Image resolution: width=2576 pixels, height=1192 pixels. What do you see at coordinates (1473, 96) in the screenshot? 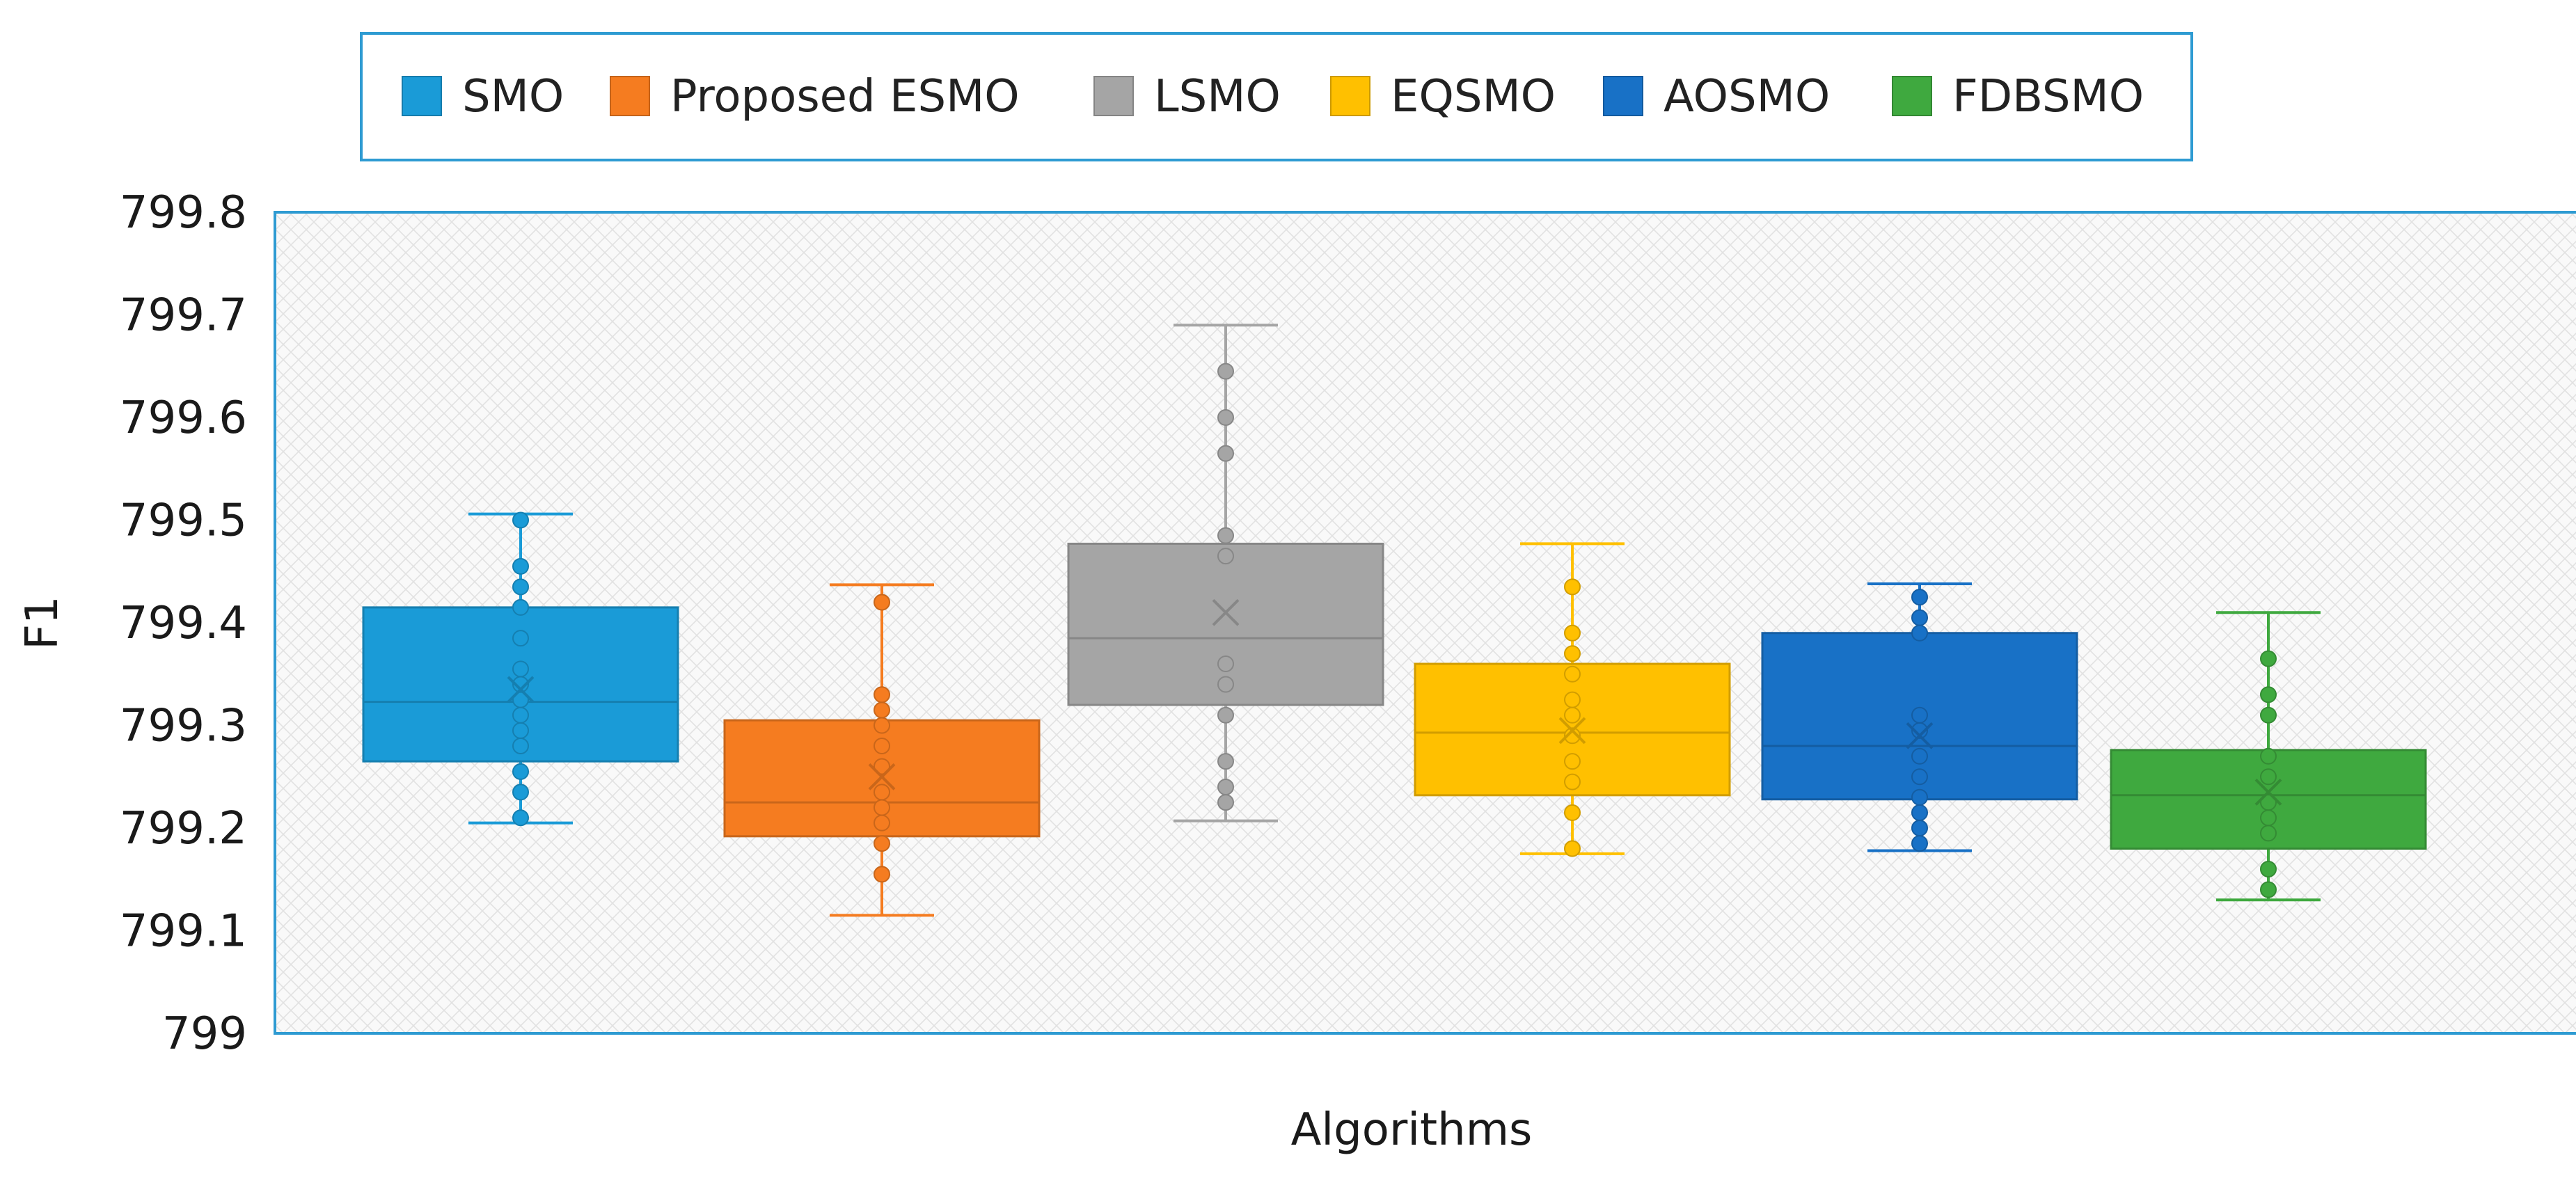
I see `legend-label: EQSMO` at bounding box center [1473, 96].